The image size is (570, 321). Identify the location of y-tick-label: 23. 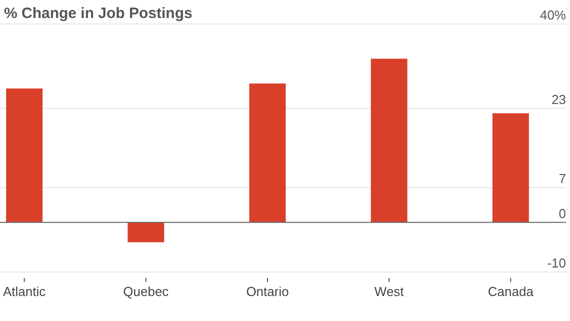
(559, 99).